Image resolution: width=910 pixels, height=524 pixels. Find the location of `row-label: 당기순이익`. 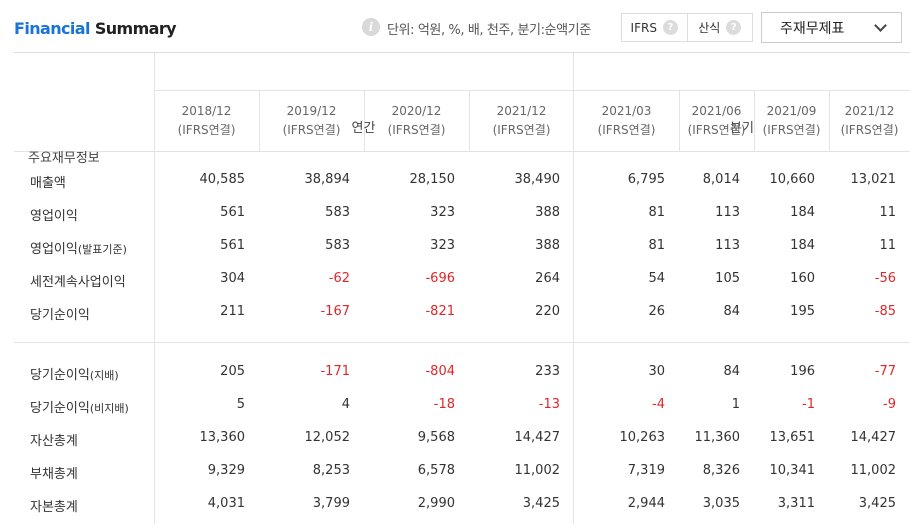

row-label: 당기순이익 is located at coordinates (60, 315).